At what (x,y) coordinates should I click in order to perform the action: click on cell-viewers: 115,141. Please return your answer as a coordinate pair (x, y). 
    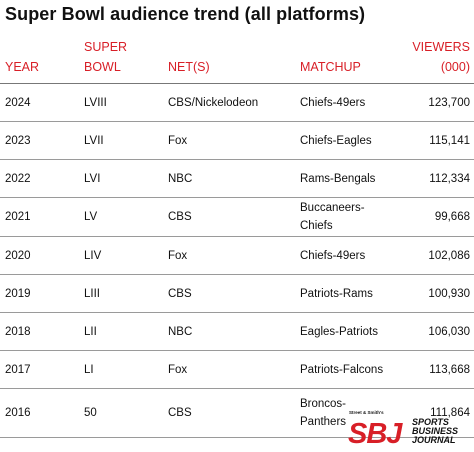
    Looking at the image, I should click on (433, 140).